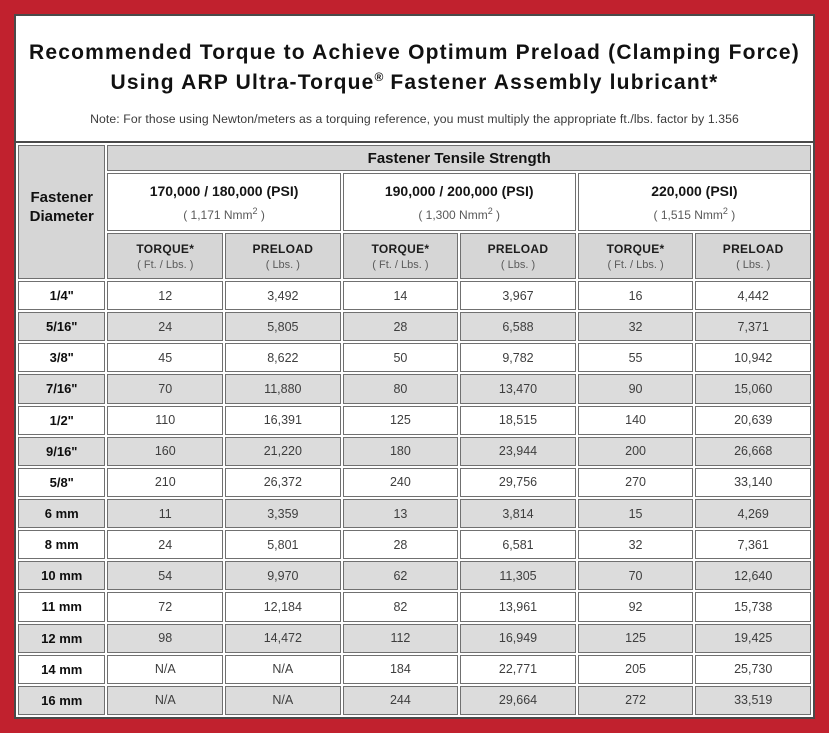  What do you see at coordinates (688, 214) in the screenshot?
I see `nmm-value: ( 1,515 Nmm` at bounding box center [688, 214].